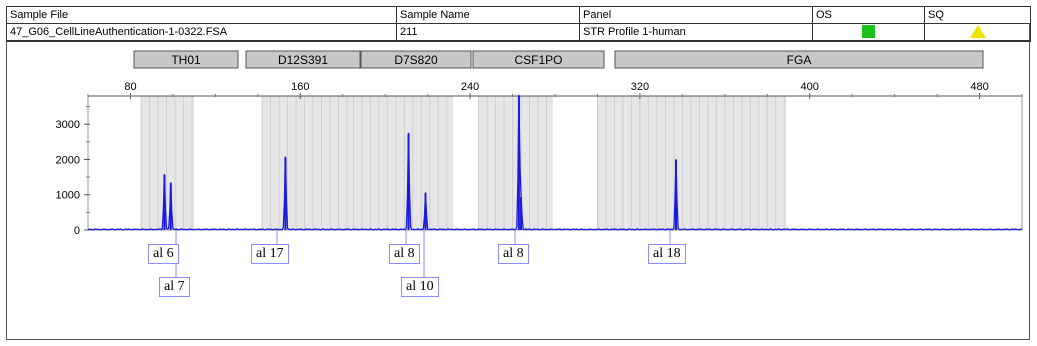 The height and width of the screenshot is (346, 1037). Describe the element at coordinates (640, 87) in the screenshot. I see `x-tick-label: 320` at that location.